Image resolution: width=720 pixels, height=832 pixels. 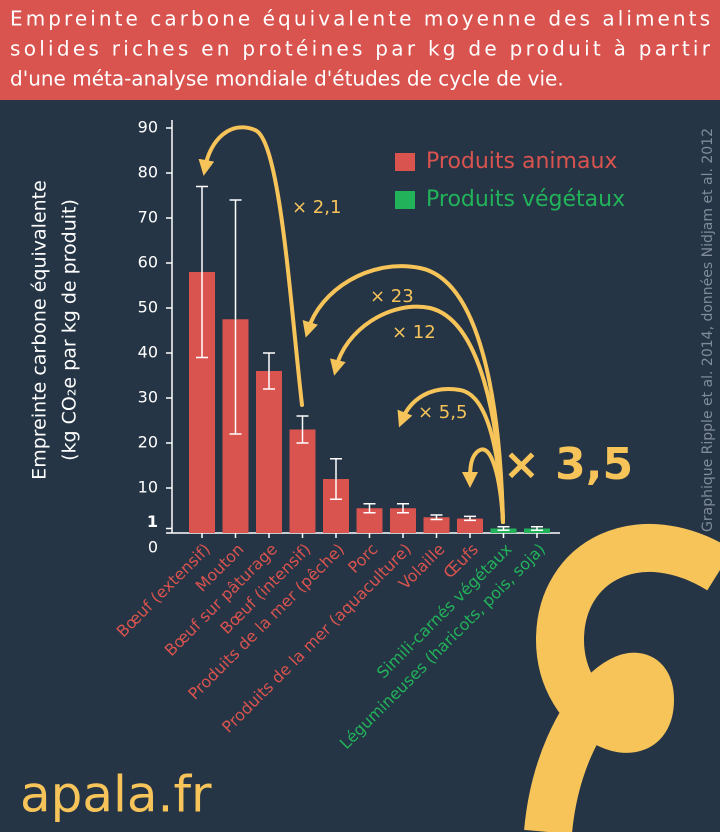 I want to click on annotation: × 23, so click(x=392, y=296).